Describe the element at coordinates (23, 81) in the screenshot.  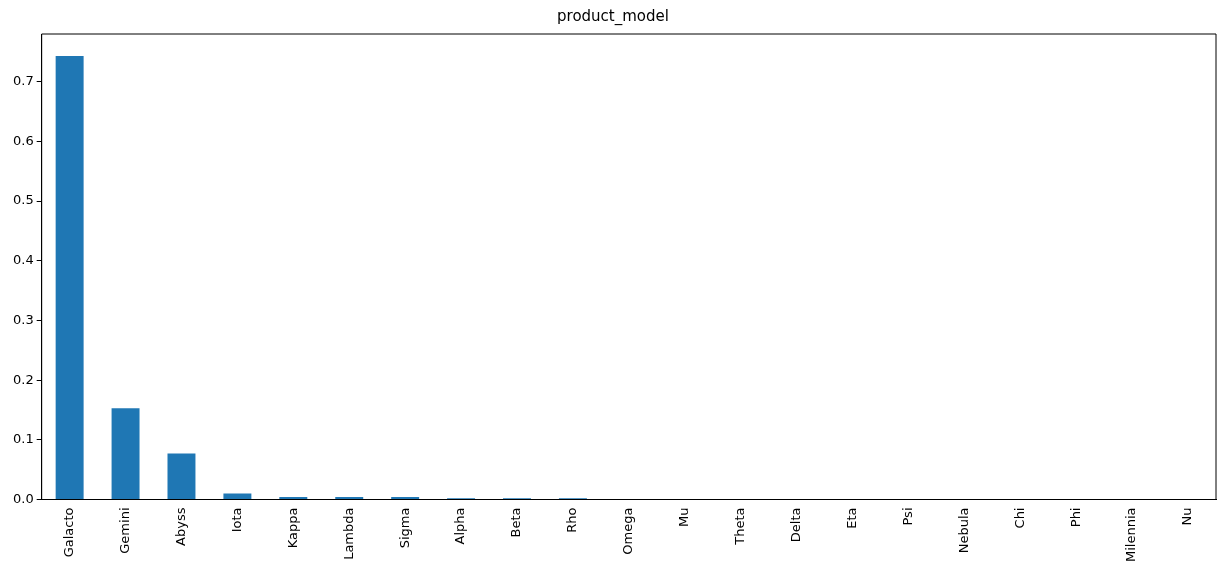
I see `y-tick-label: 0.7` at that location.